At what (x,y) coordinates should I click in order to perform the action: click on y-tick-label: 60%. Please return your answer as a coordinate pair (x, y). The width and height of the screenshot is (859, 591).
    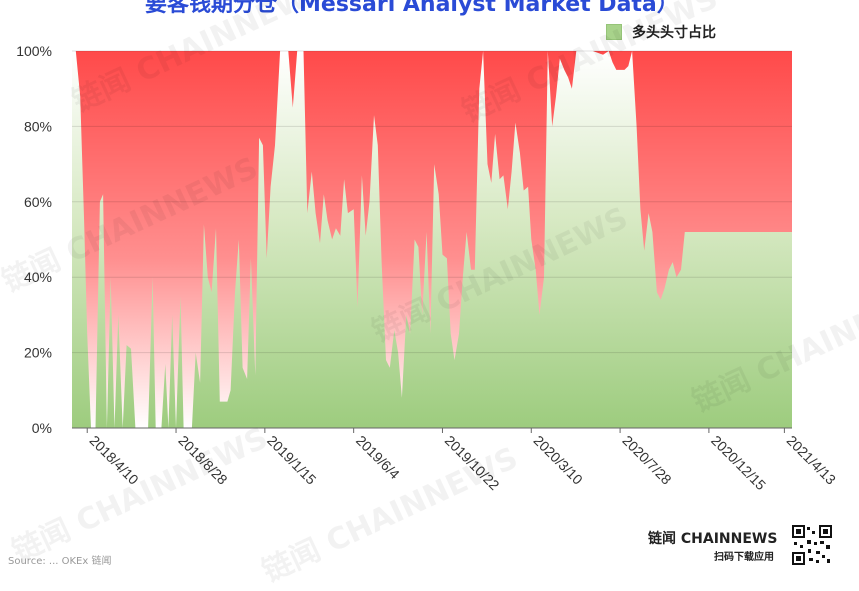
    Looking at the image, I should click on (38, 202).